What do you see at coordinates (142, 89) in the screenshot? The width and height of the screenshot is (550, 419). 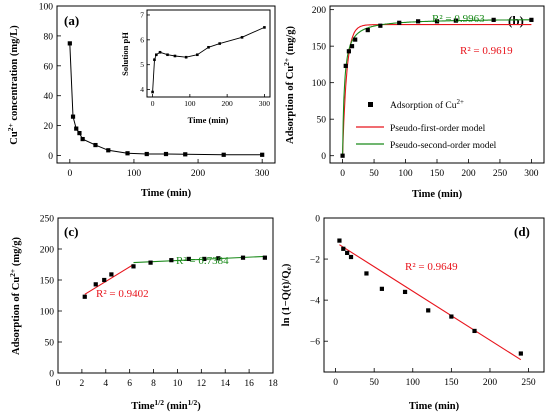 I see `inset-ytick-label: 4` at bounding box center [142, 89].